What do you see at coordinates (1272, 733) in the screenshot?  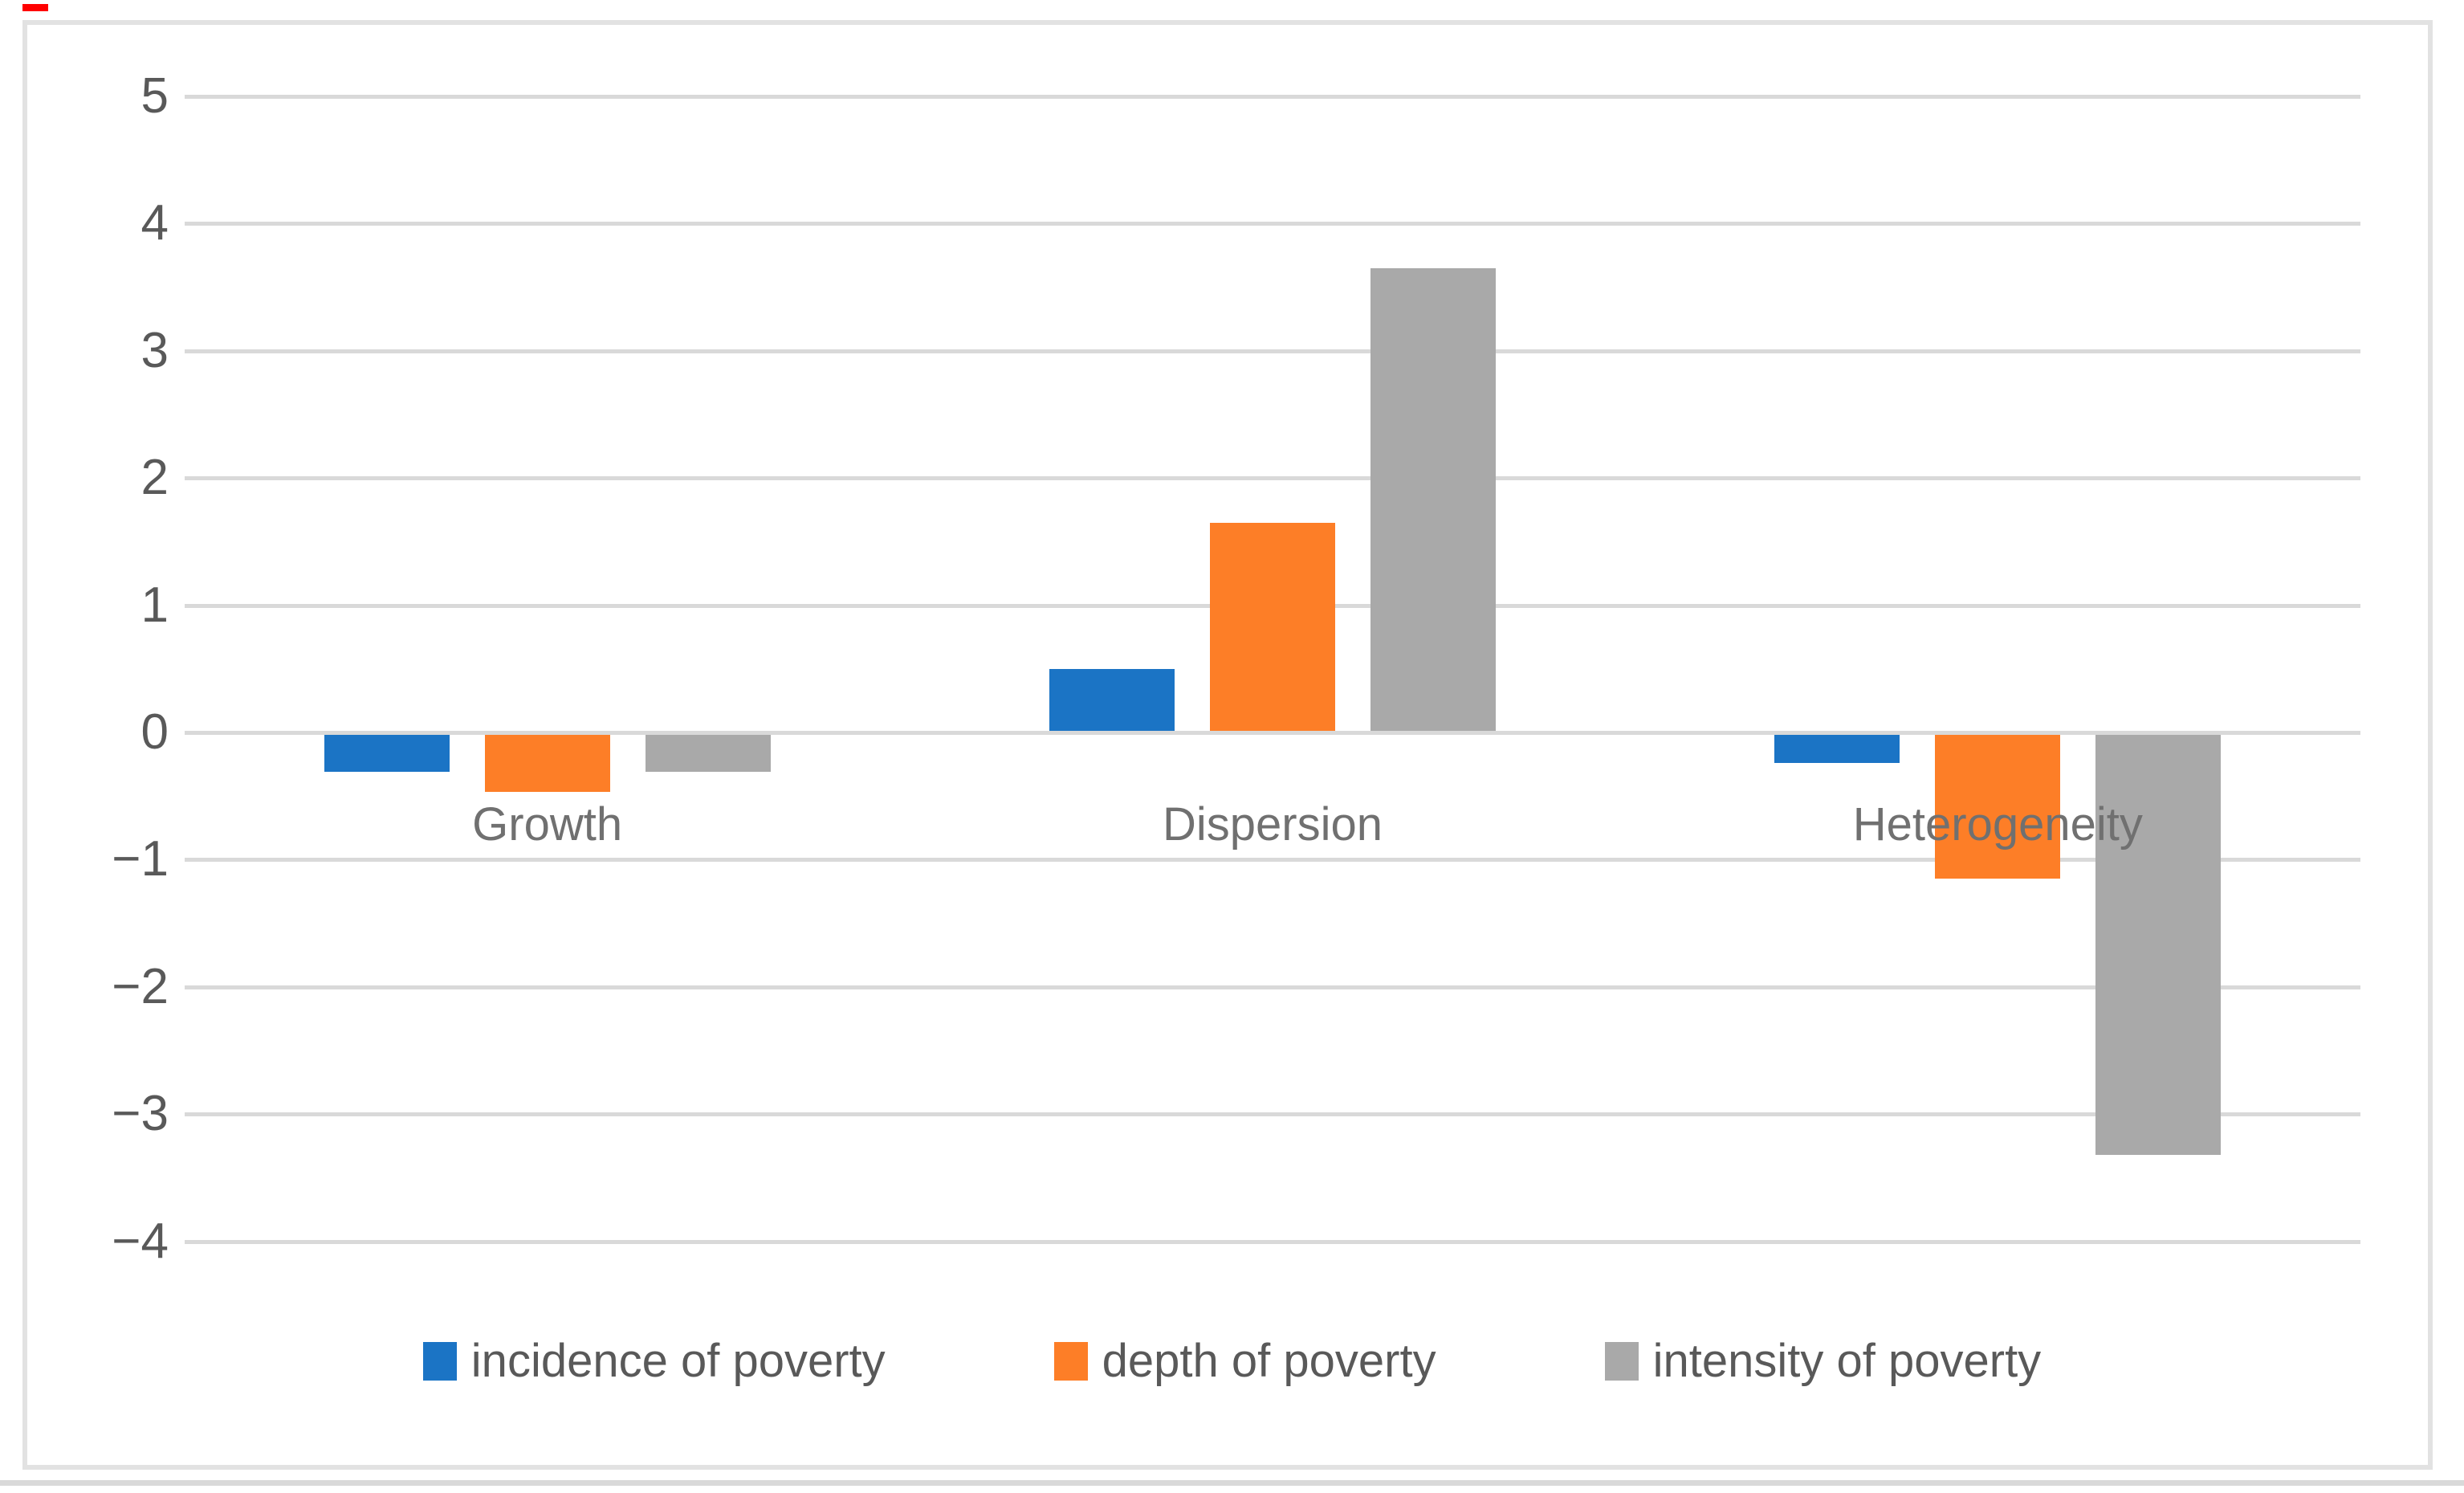 I see `x-axis-line` at bounding box center [1272, 733].